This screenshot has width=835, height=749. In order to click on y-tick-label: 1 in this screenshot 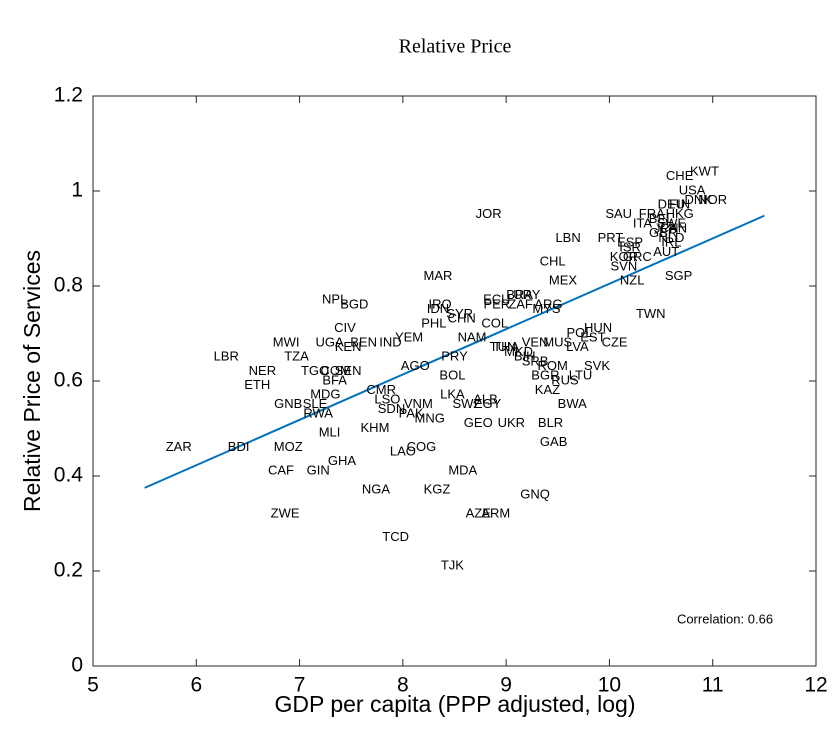, I will do `click(77, 190)`.